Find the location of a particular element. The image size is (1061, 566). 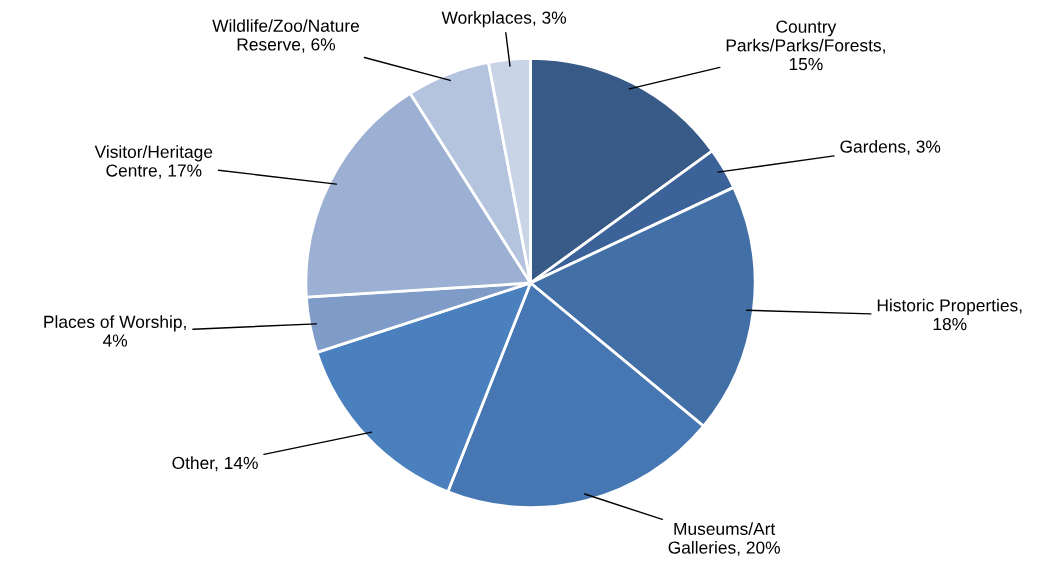

slice-label: Museums/Art Galleries, 20% is located at coordinates (724, 539).